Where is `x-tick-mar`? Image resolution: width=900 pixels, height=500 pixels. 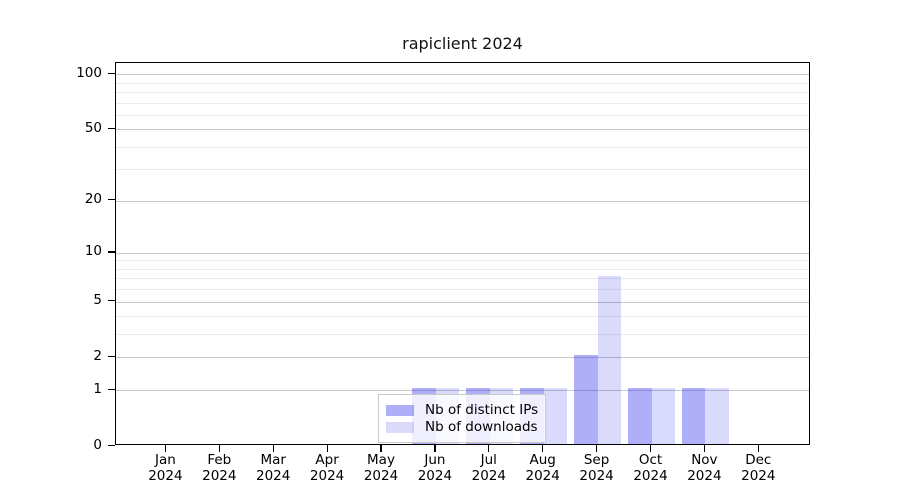 x-tick-mar is located at coordinates (273, 448).